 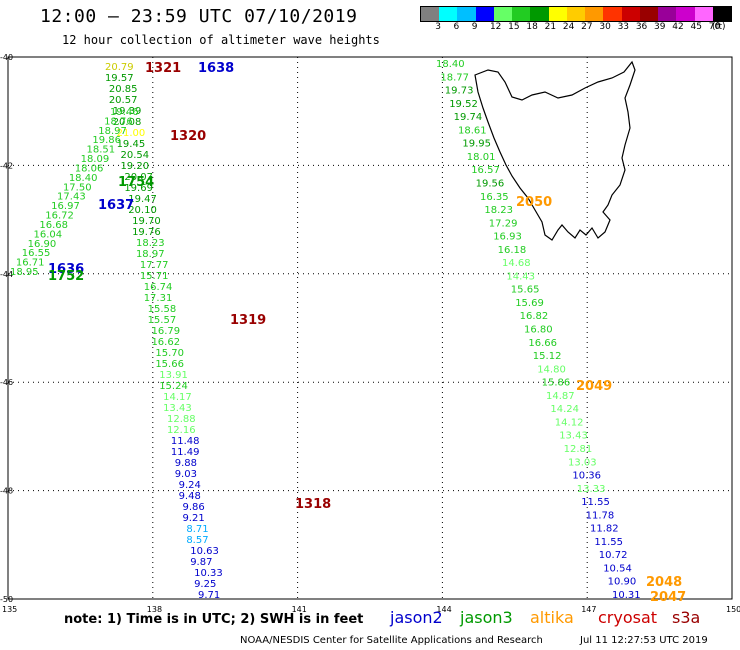 What do you see at coordinates (186, 463) in the screenshot?
I see `wave-height-value: 9.88` at bounding box center [186, 463].